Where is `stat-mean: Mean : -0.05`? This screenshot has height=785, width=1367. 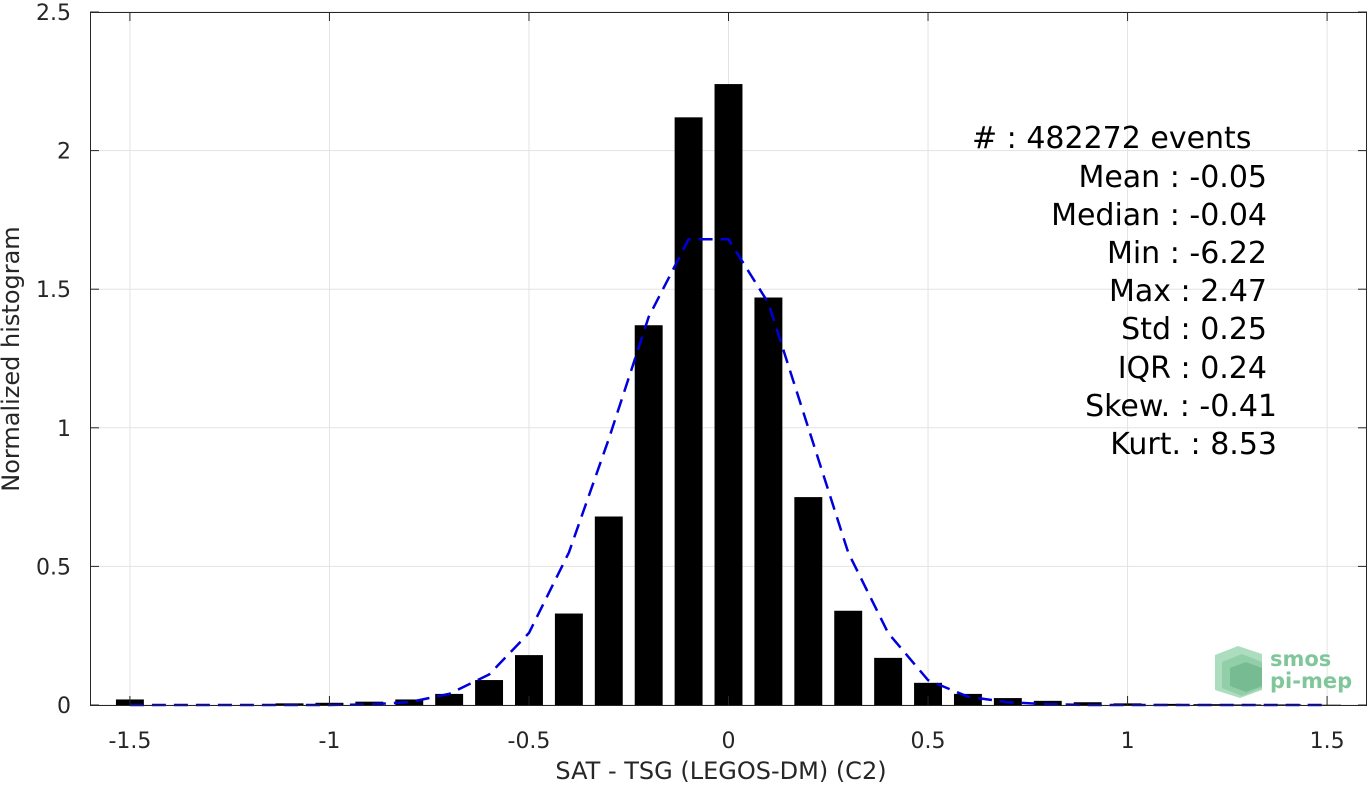 stat-mean: Mean : -0.05 is located at coordinates (1172, 177).